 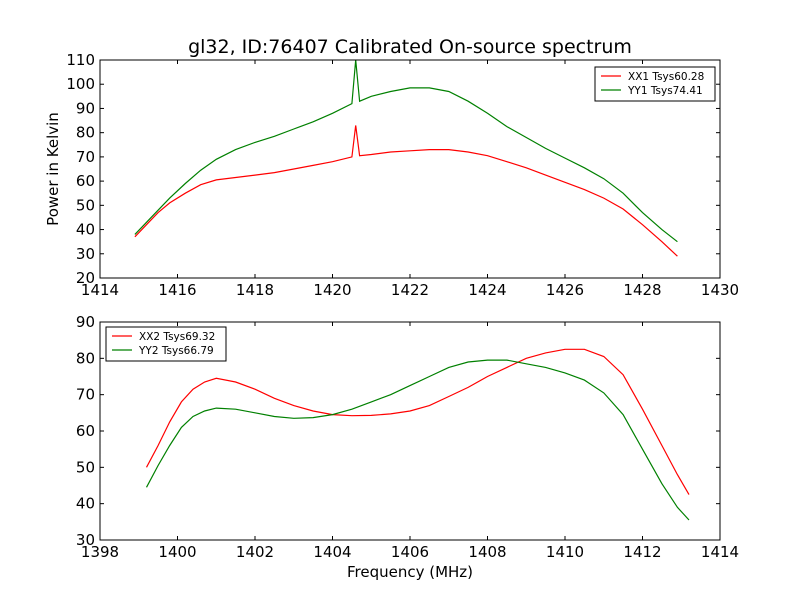 I want to click on x-tick-label: 1428, so click(x=642, y=290).